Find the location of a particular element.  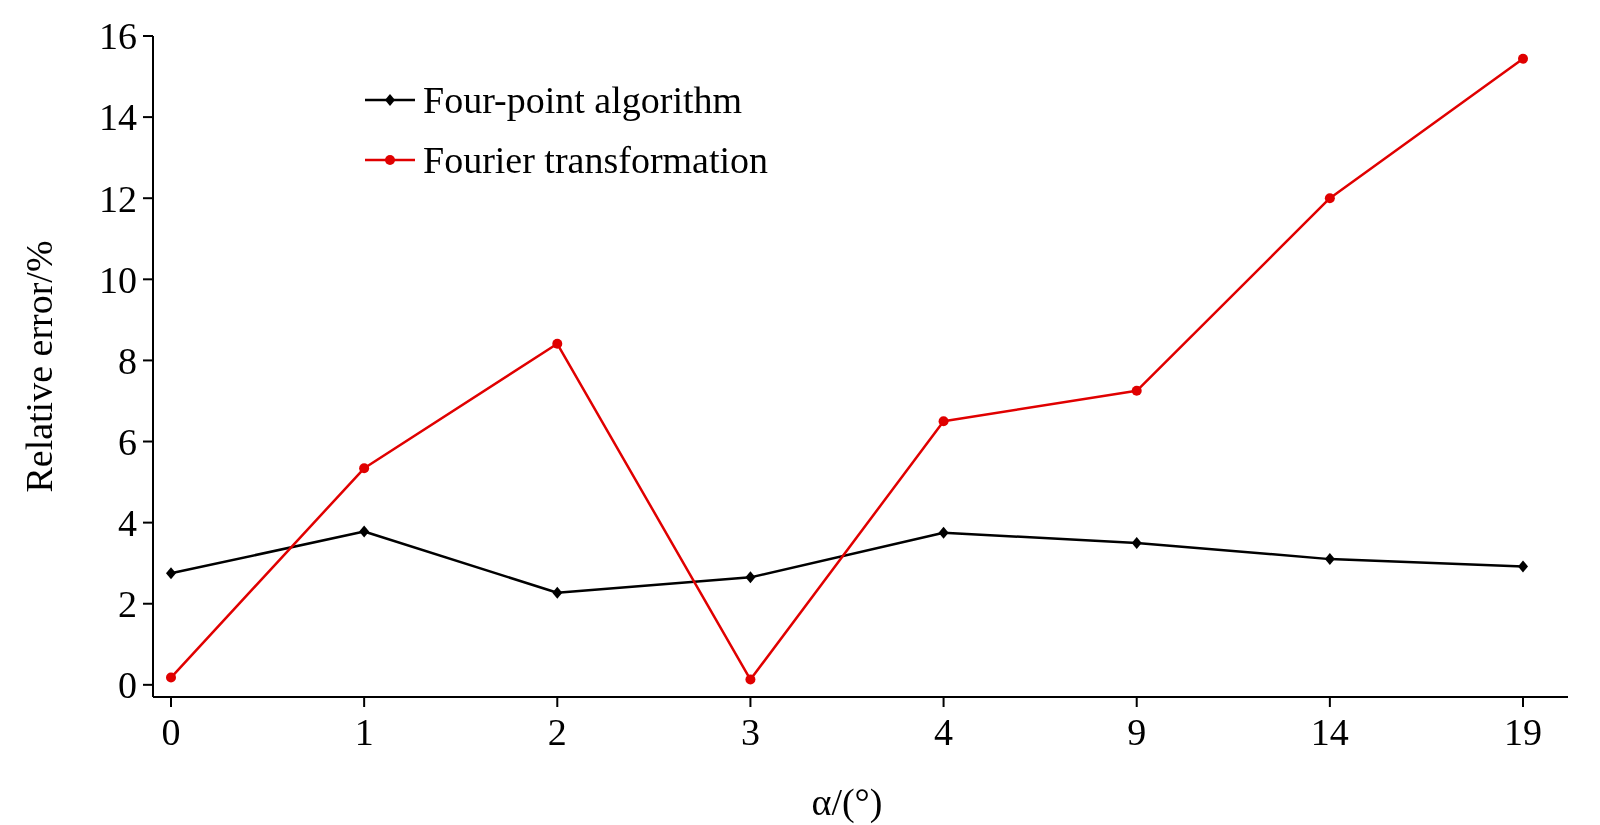

y-tick-label: 10 is located at coordinates (118, 279).